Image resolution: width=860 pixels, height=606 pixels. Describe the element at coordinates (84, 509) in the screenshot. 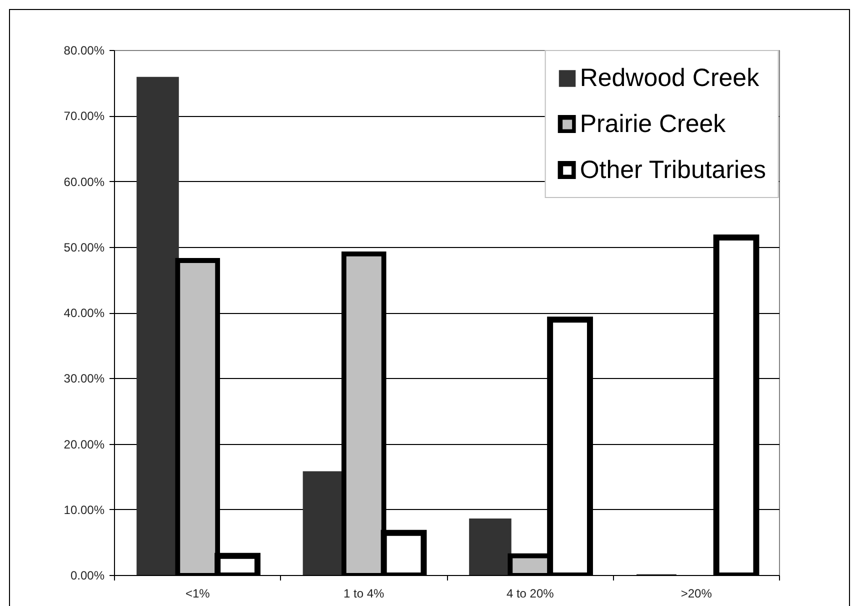

I see `y-tick-label: 10.00%` at that location.